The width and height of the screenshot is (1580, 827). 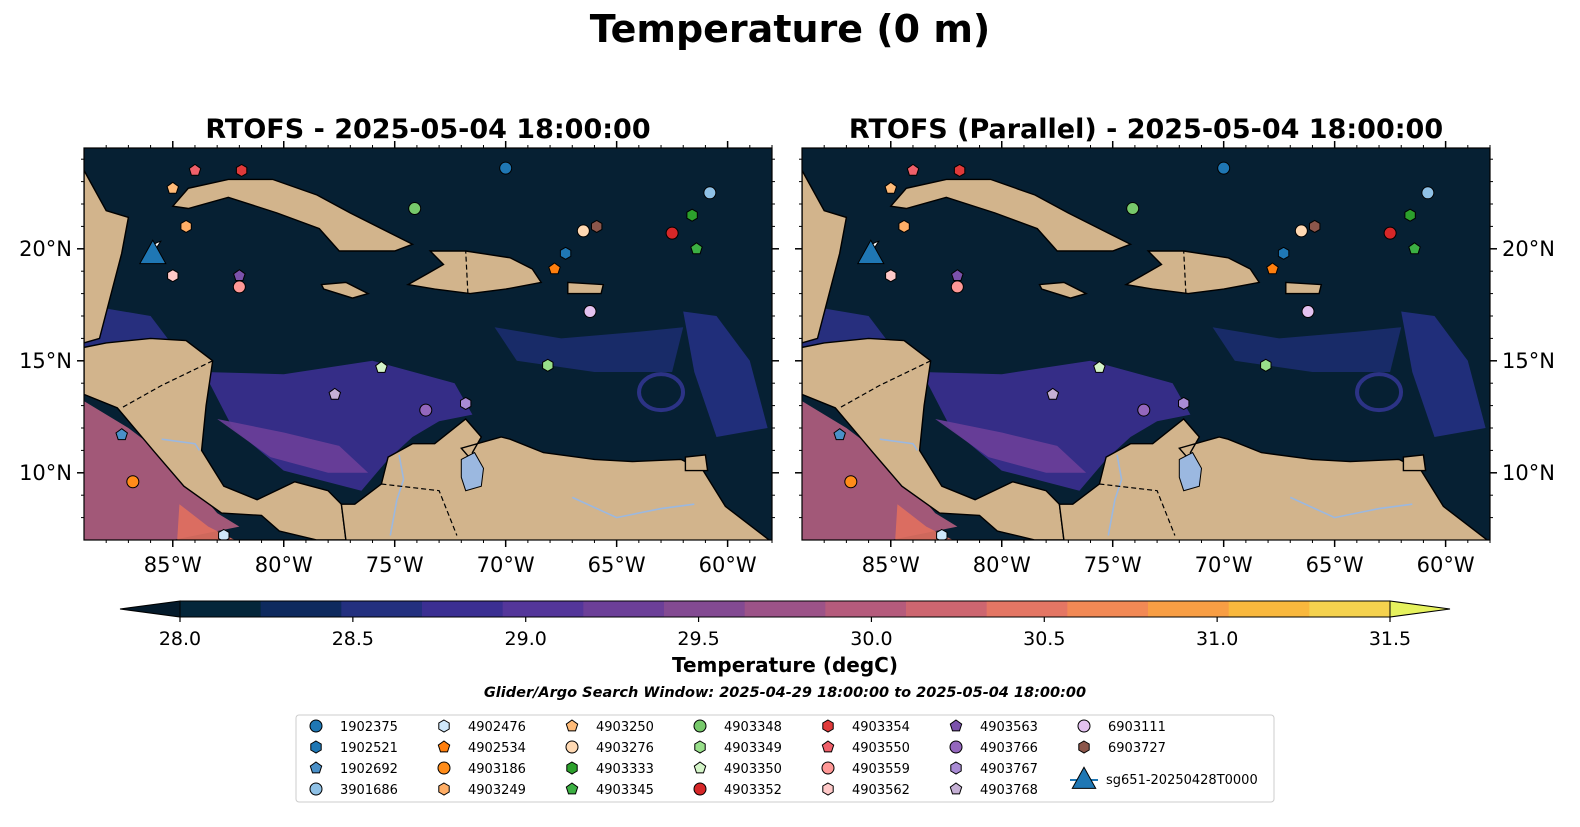 I want to click on colorbar-tick-label: 29.5, so click(x=698, y=639).